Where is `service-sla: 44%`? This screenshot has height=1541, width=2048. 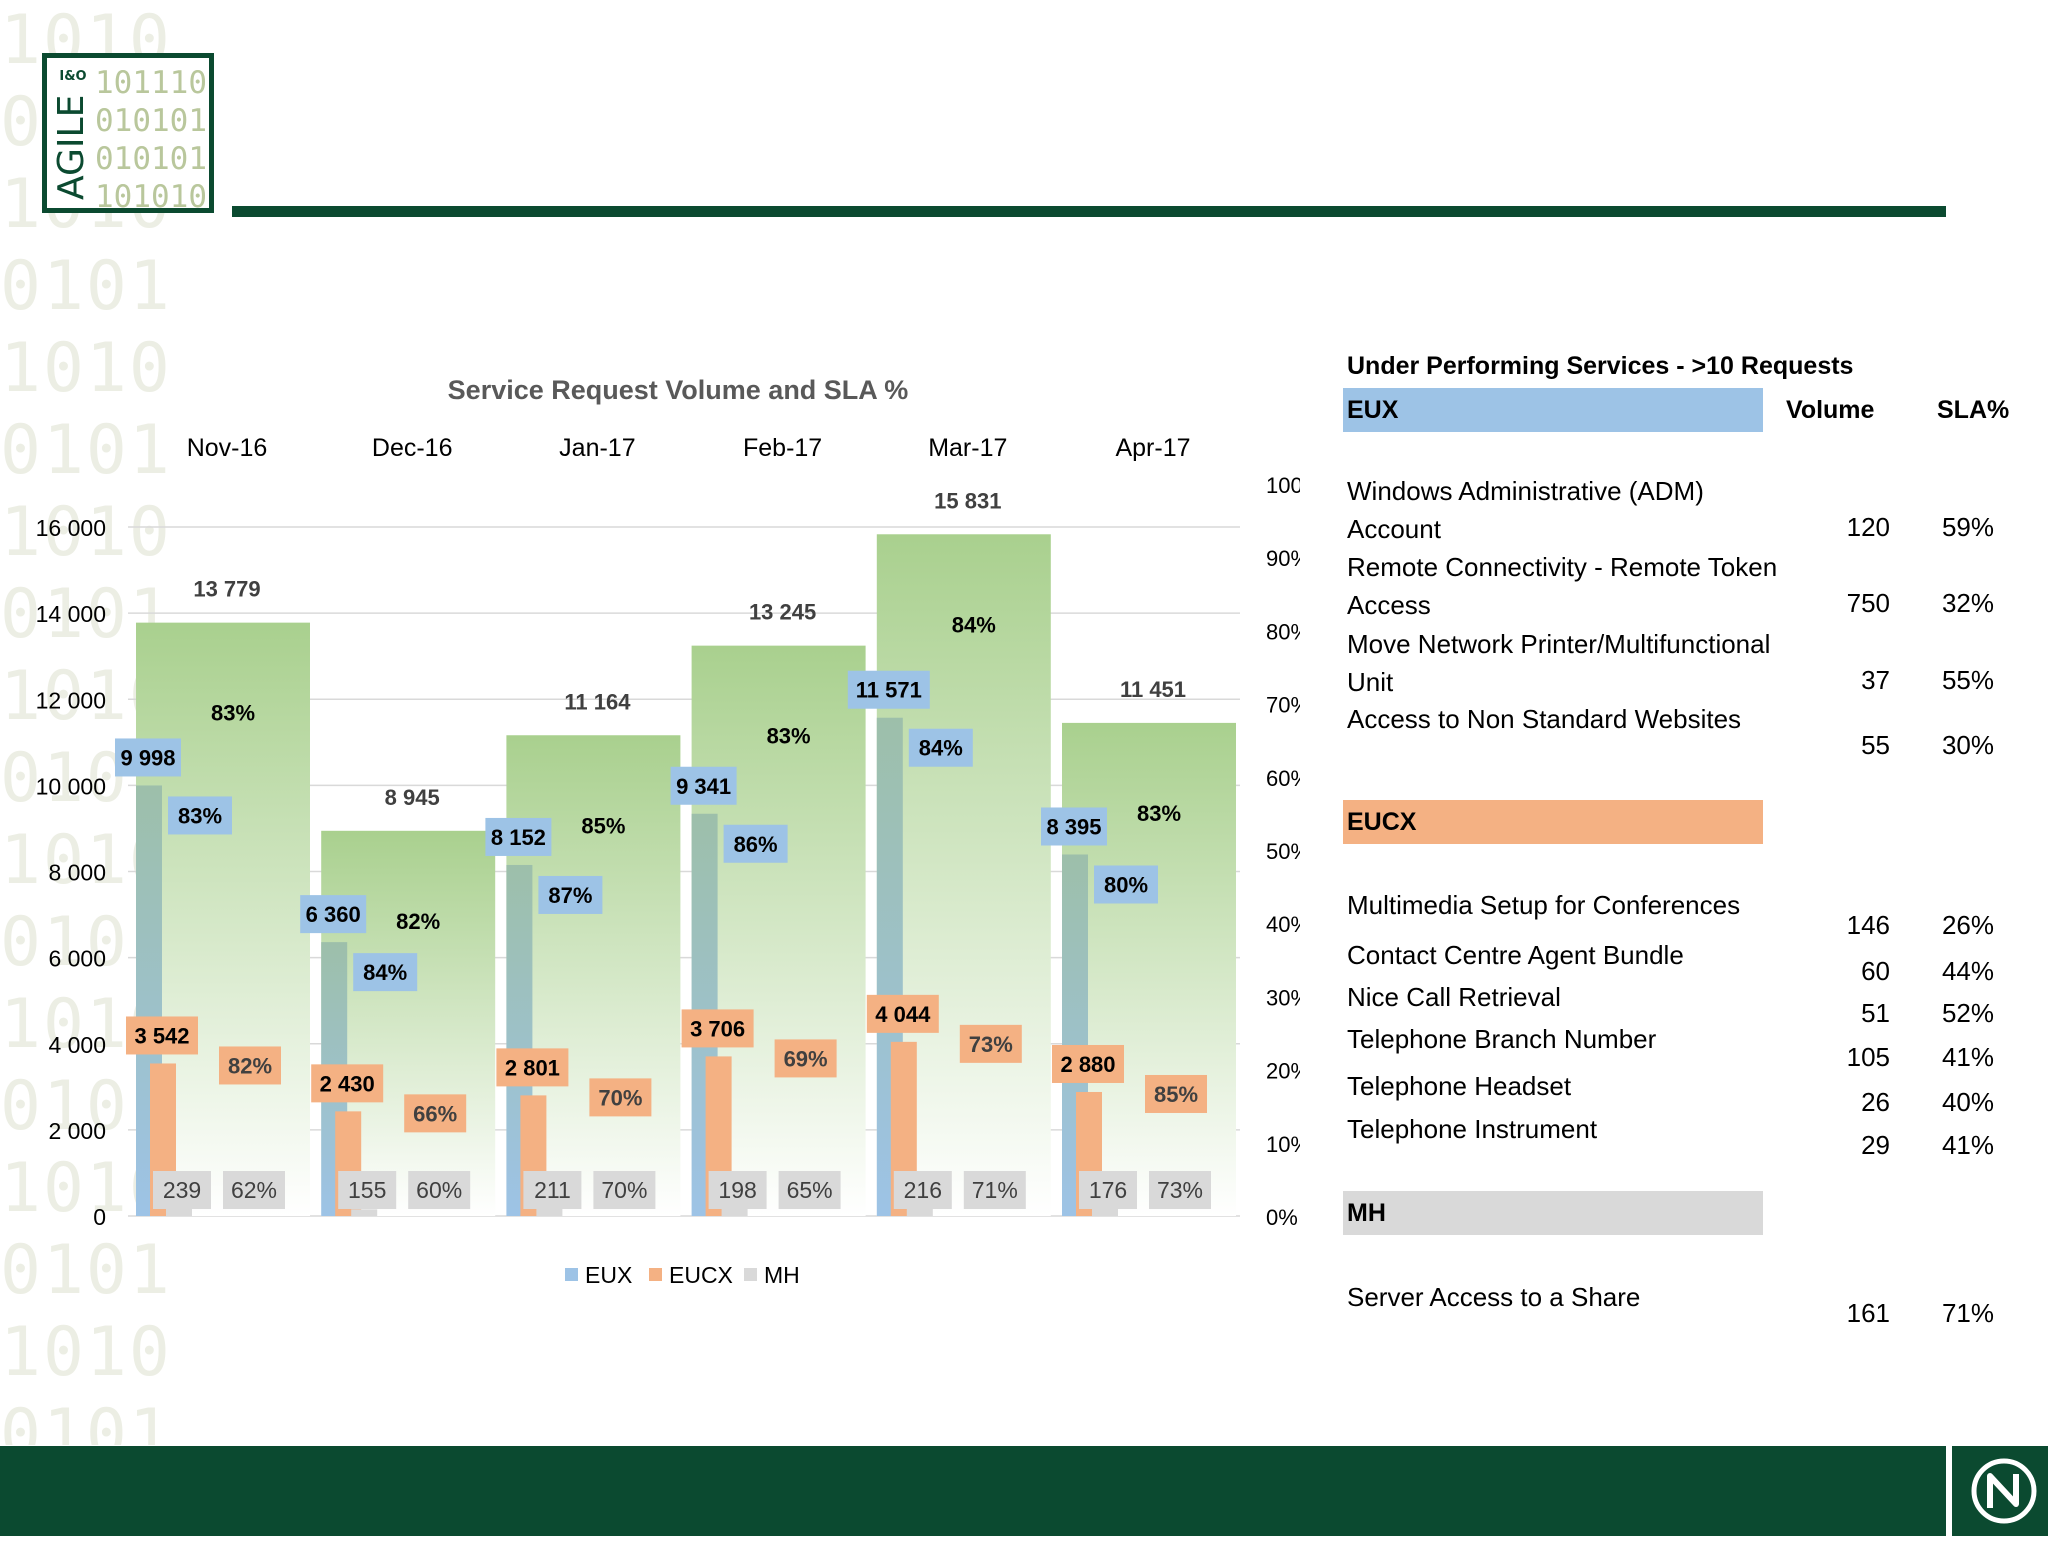
service-sla: 44% is located at coordinates (1967, 971).